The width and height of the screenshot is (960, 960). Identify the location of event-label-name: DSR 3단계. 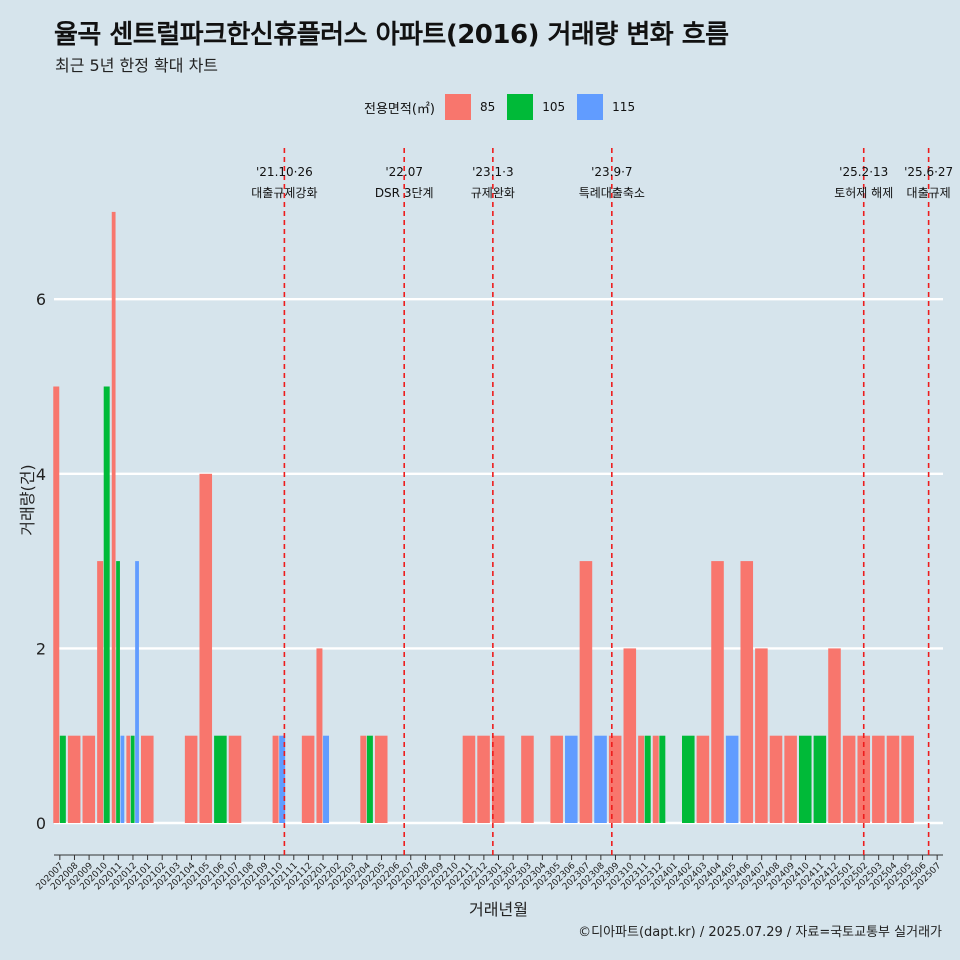
(404, 193).